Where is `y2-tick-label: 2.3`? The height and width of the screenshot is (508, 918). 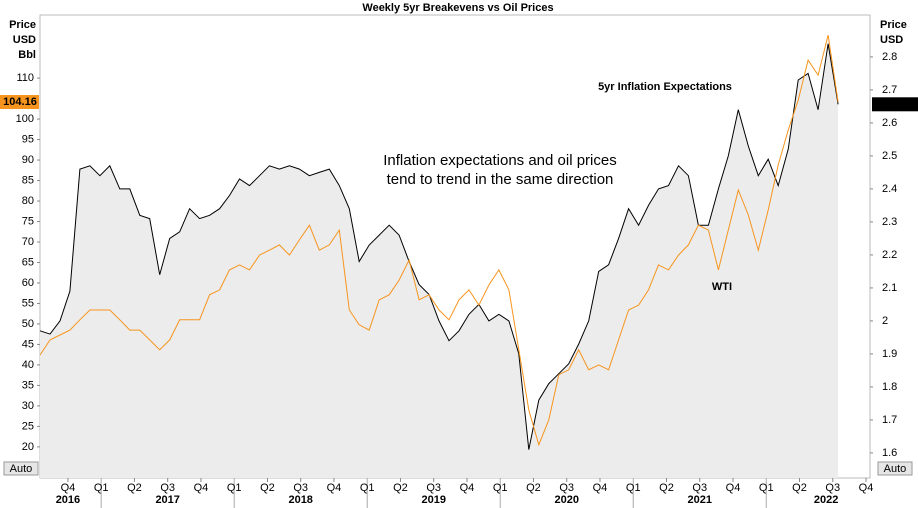
y2-tick-label: 2.3 is located at coordinates (889, 222).